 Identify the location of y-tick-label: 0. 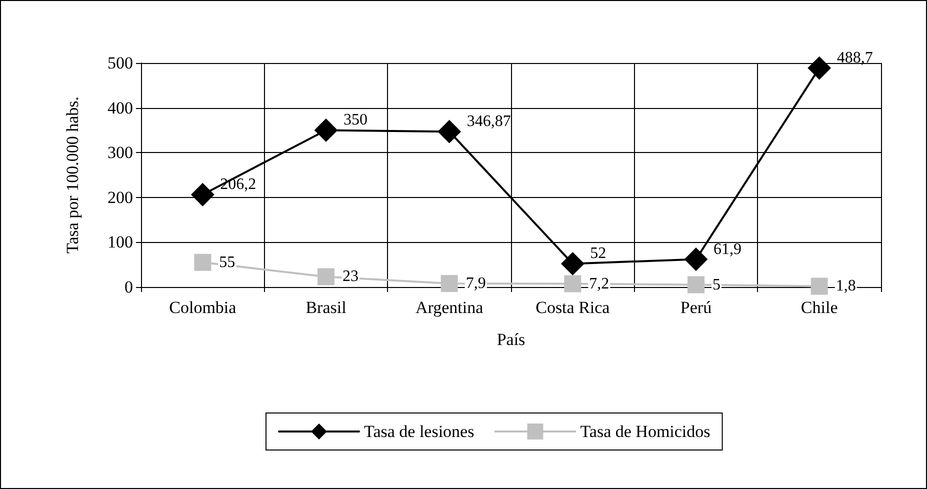
(128, 287).